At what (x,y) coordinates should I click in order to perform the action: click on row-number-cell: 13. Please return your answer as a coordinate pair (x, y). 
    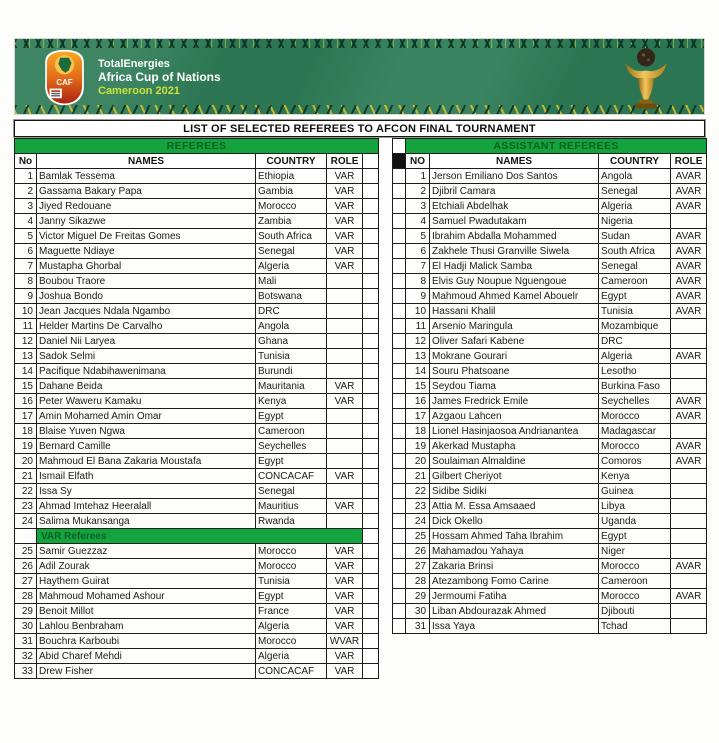
    Looking at the image, I should click on (25, 356).